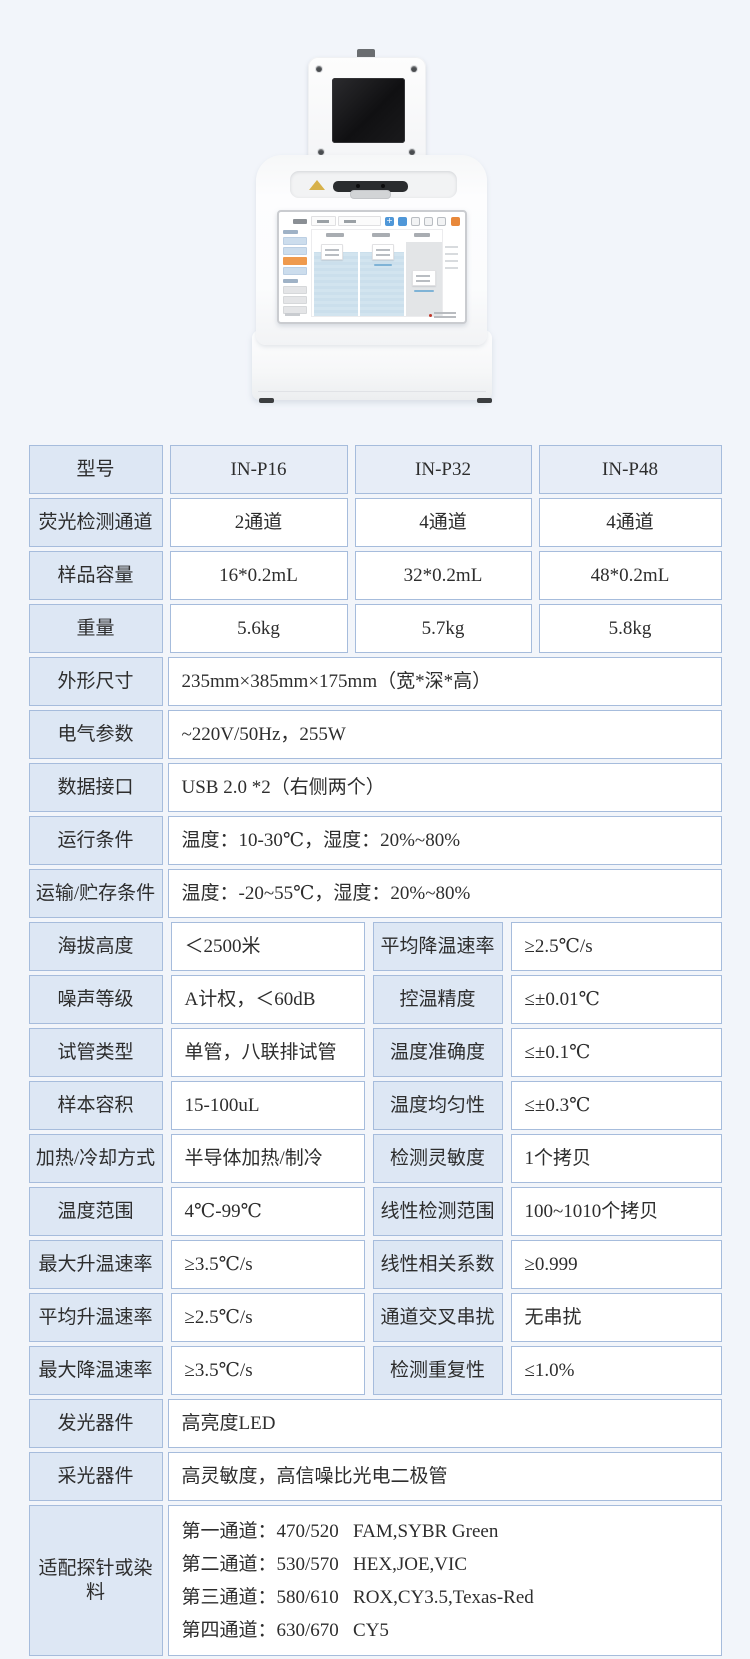 The height and width of the screenshot is (1659, 750). I want to click on dye-channel-line: 第三通道：580/610 ROX,CY3.5,Texas-Red, so click(357, 1597).